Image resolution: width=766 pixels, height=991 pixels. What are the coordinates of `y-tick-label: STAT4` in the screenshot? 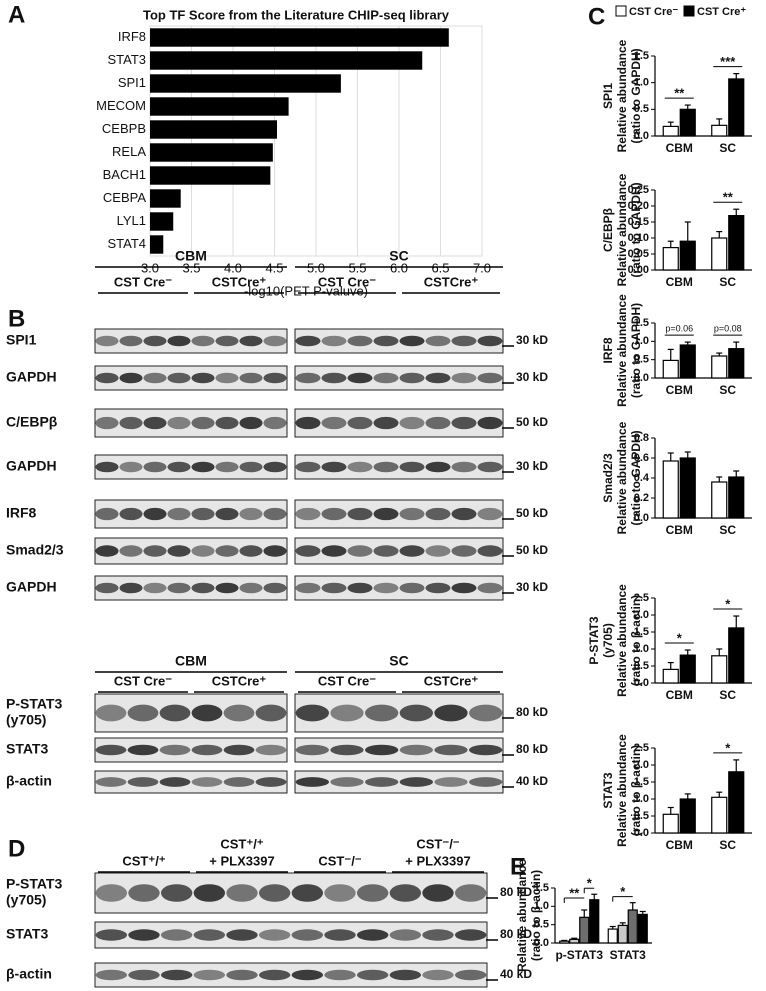 It's located at (126, 243).